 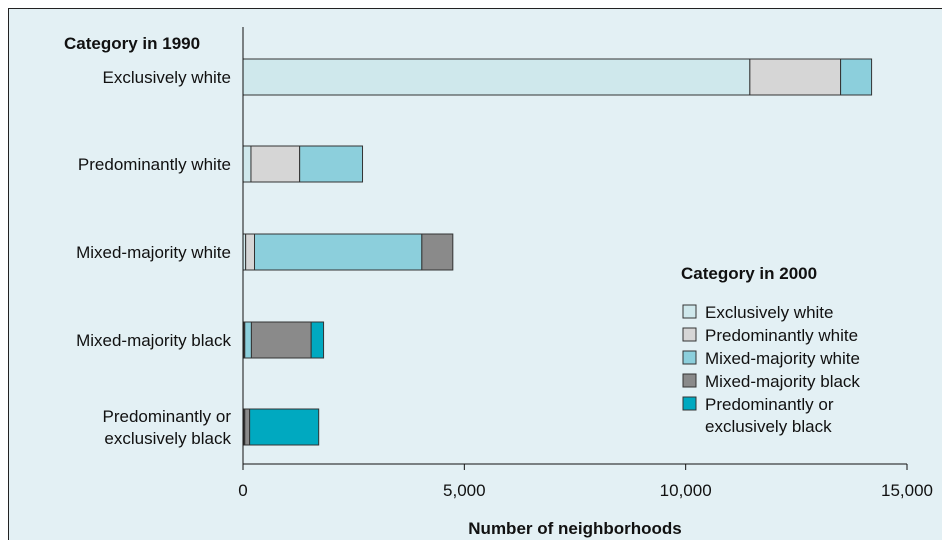 What do you see at coordinates (769, 312) in the screenshot?
I see `legend-label: Exclusively white` at bounding box center [769, 312].